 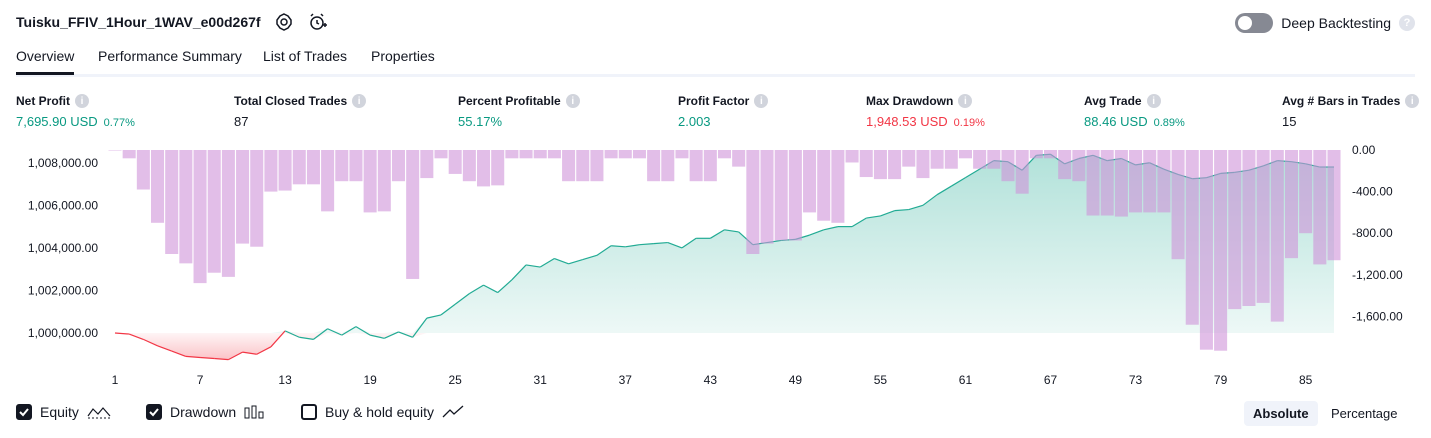 I want to click on left-axis-tick: 1,008,000.00, so click(x=63, y=163).